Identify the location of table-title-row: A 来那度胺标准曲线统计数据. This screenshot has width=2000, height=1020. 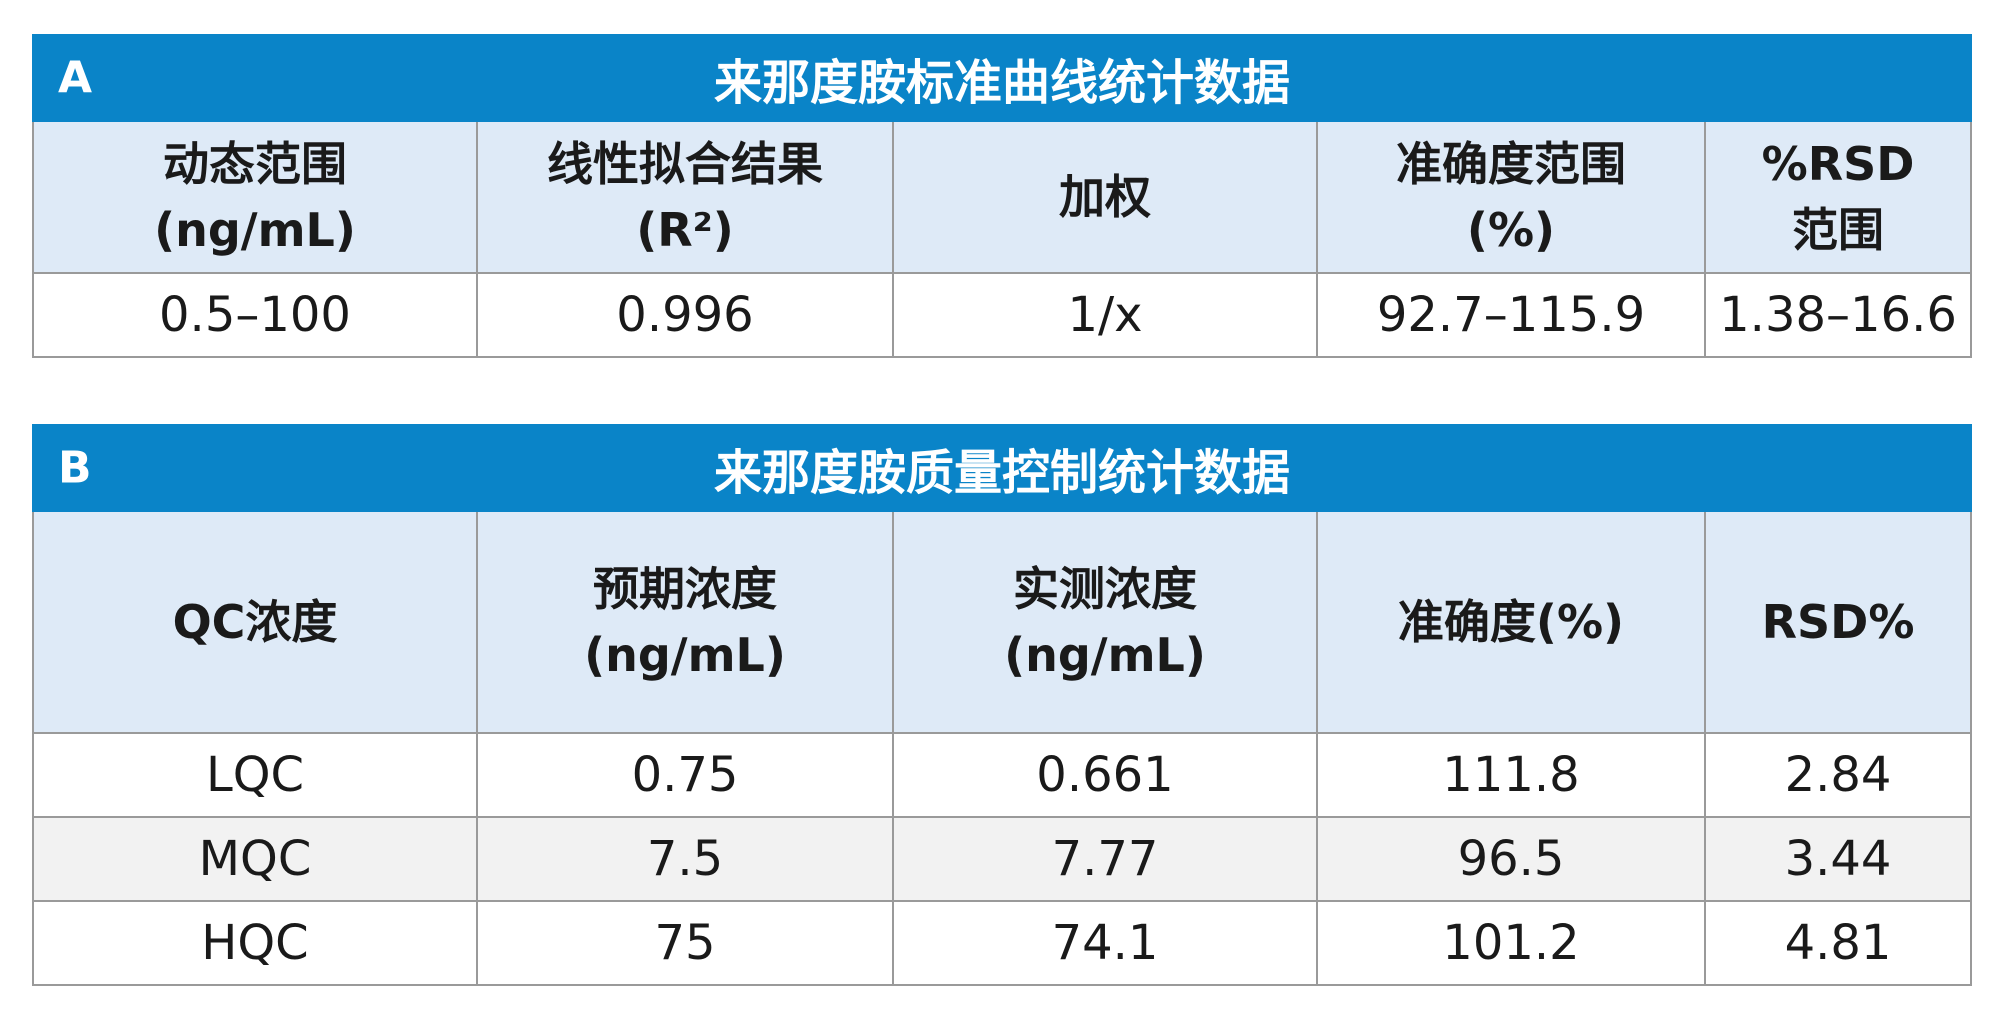
(1002, 78).